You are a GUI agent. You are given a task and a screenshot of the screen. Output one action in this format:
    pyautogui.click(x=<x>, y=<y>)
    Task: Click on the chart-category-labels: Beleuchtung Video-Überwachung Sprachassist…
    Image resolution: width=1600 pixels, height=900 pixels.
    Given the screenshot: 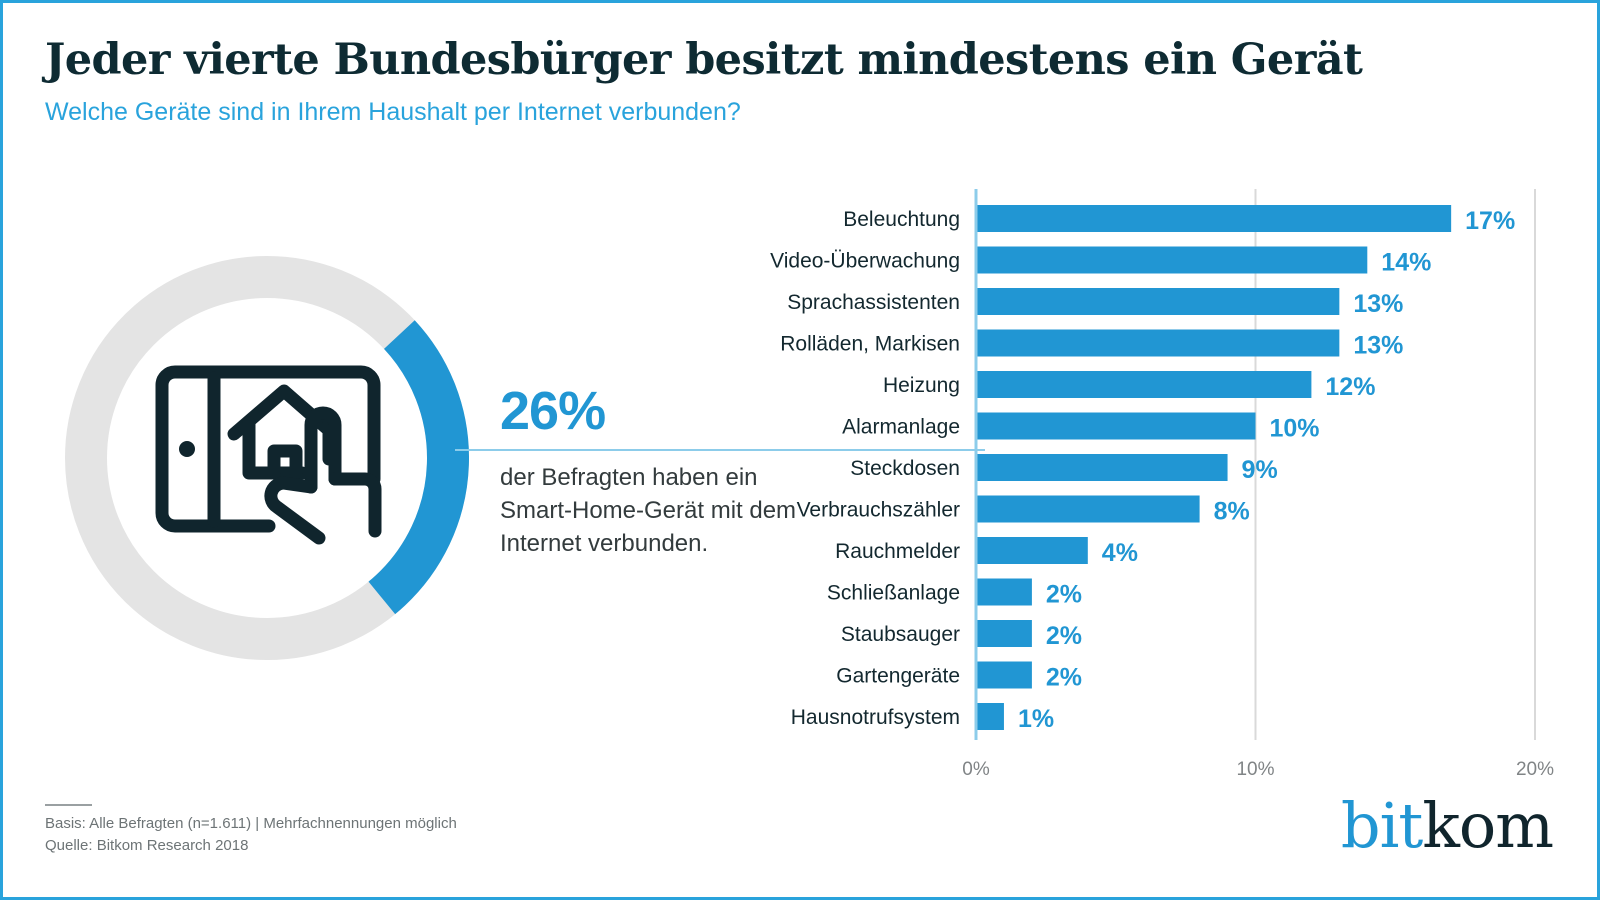 What is the action you would take?
    pyautogui.click(x=865, y=468)
    